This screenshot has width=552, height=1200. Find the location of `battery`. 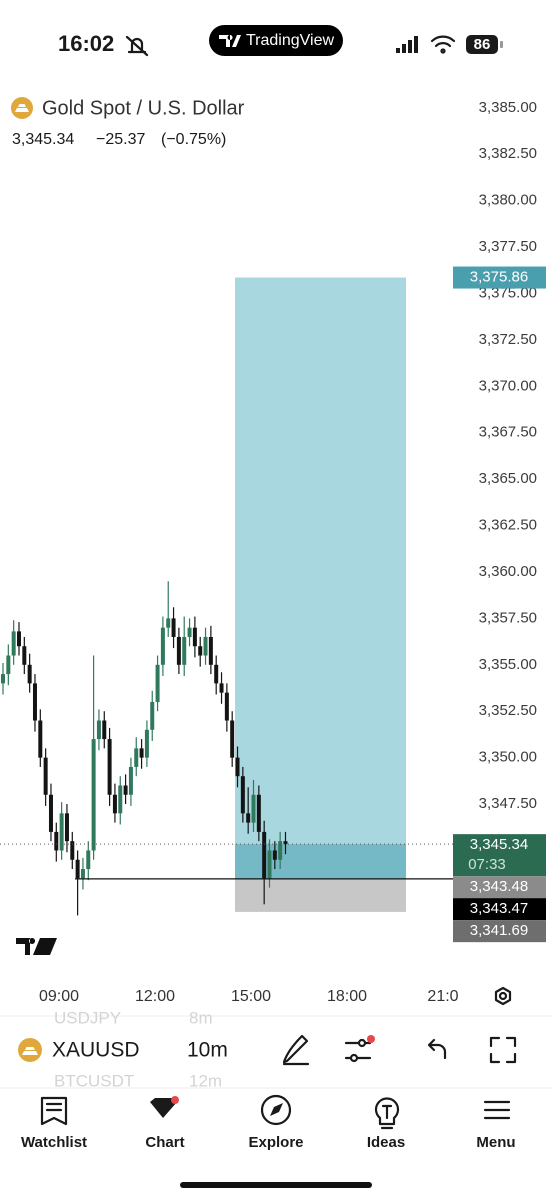

battery is located at coordinates (482, 44).